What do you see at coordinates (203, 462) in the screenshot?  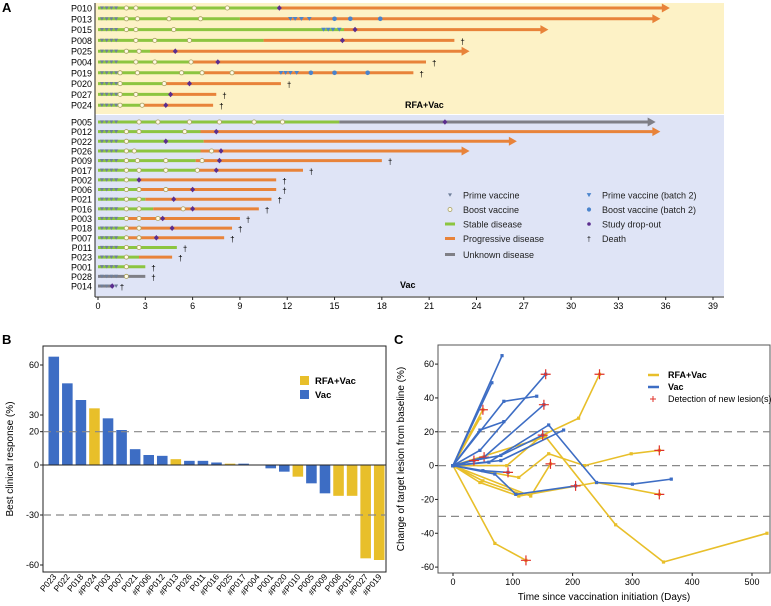 I see `bar-P011` at bounding box center [203, 462].